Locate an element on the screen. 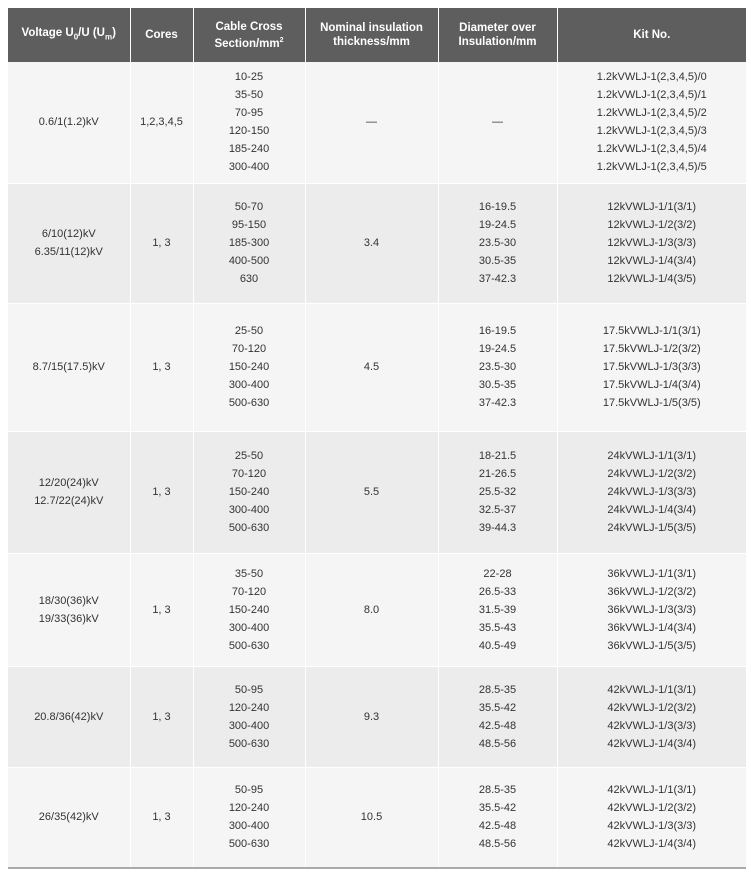 Image resolution: width=751 pixels, height=873 pixels. voltage: 26/35(42)kV is located at coordinates (68, 817).